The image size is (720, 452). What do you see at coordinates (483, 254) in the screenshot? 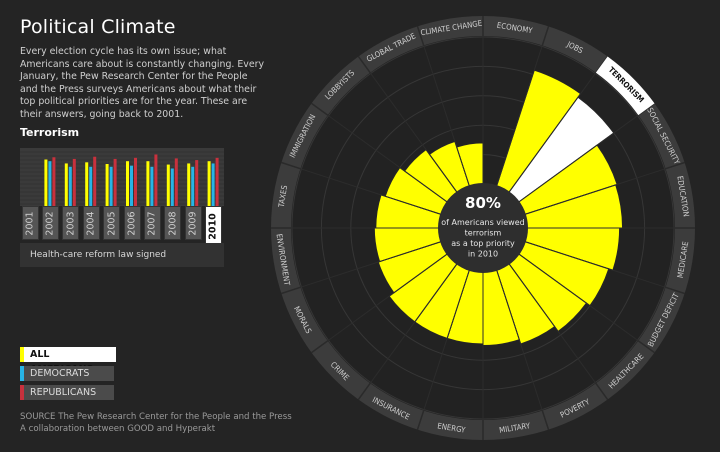
I see `center-text-line: in 2010` at bounding box center [483, 254].